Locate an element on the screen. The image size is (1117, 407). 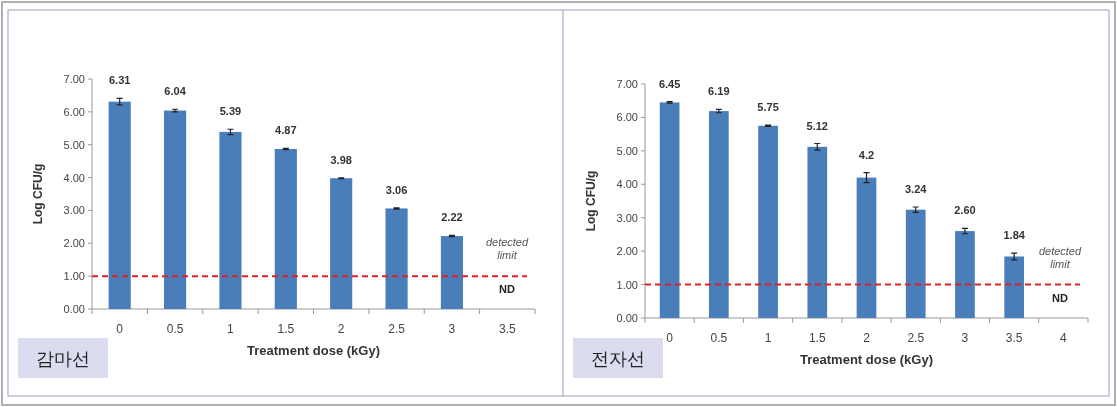
data-label: 6.04 is located at coordinates (175, 91).